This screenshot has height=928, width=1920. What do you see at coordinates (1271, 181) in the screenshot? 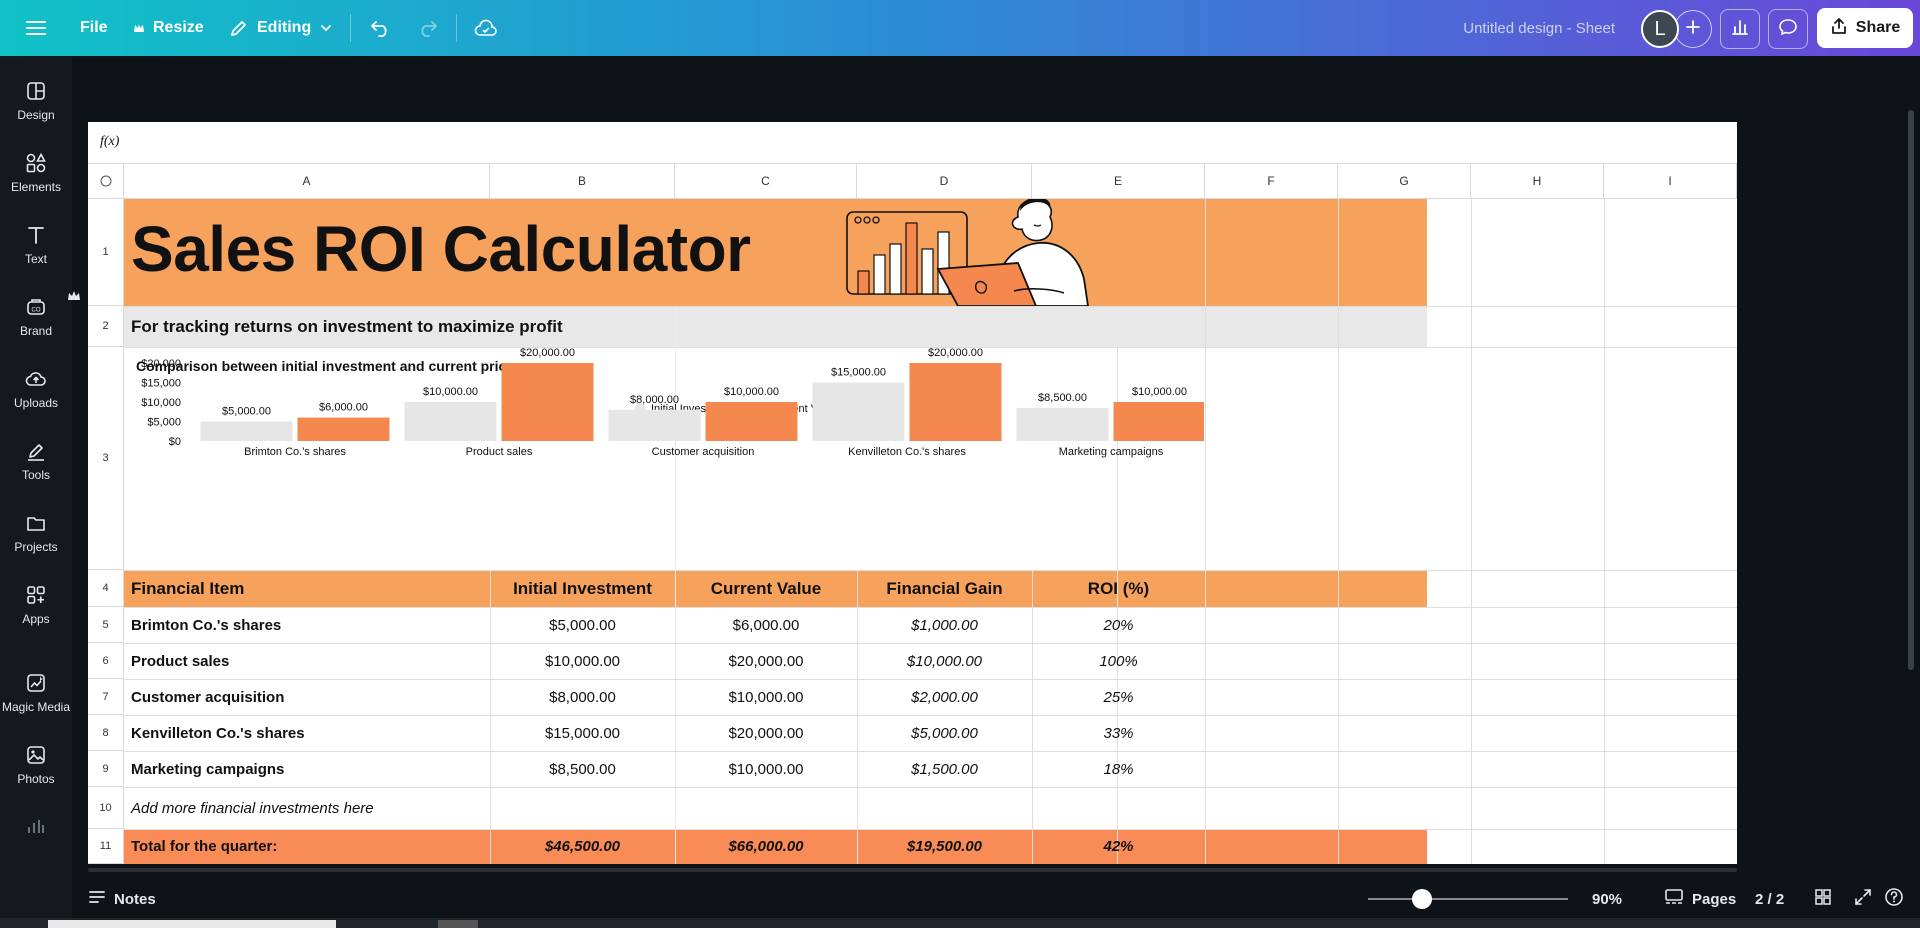
I see `column-header-f: F` at bounding box center [1271, 181].